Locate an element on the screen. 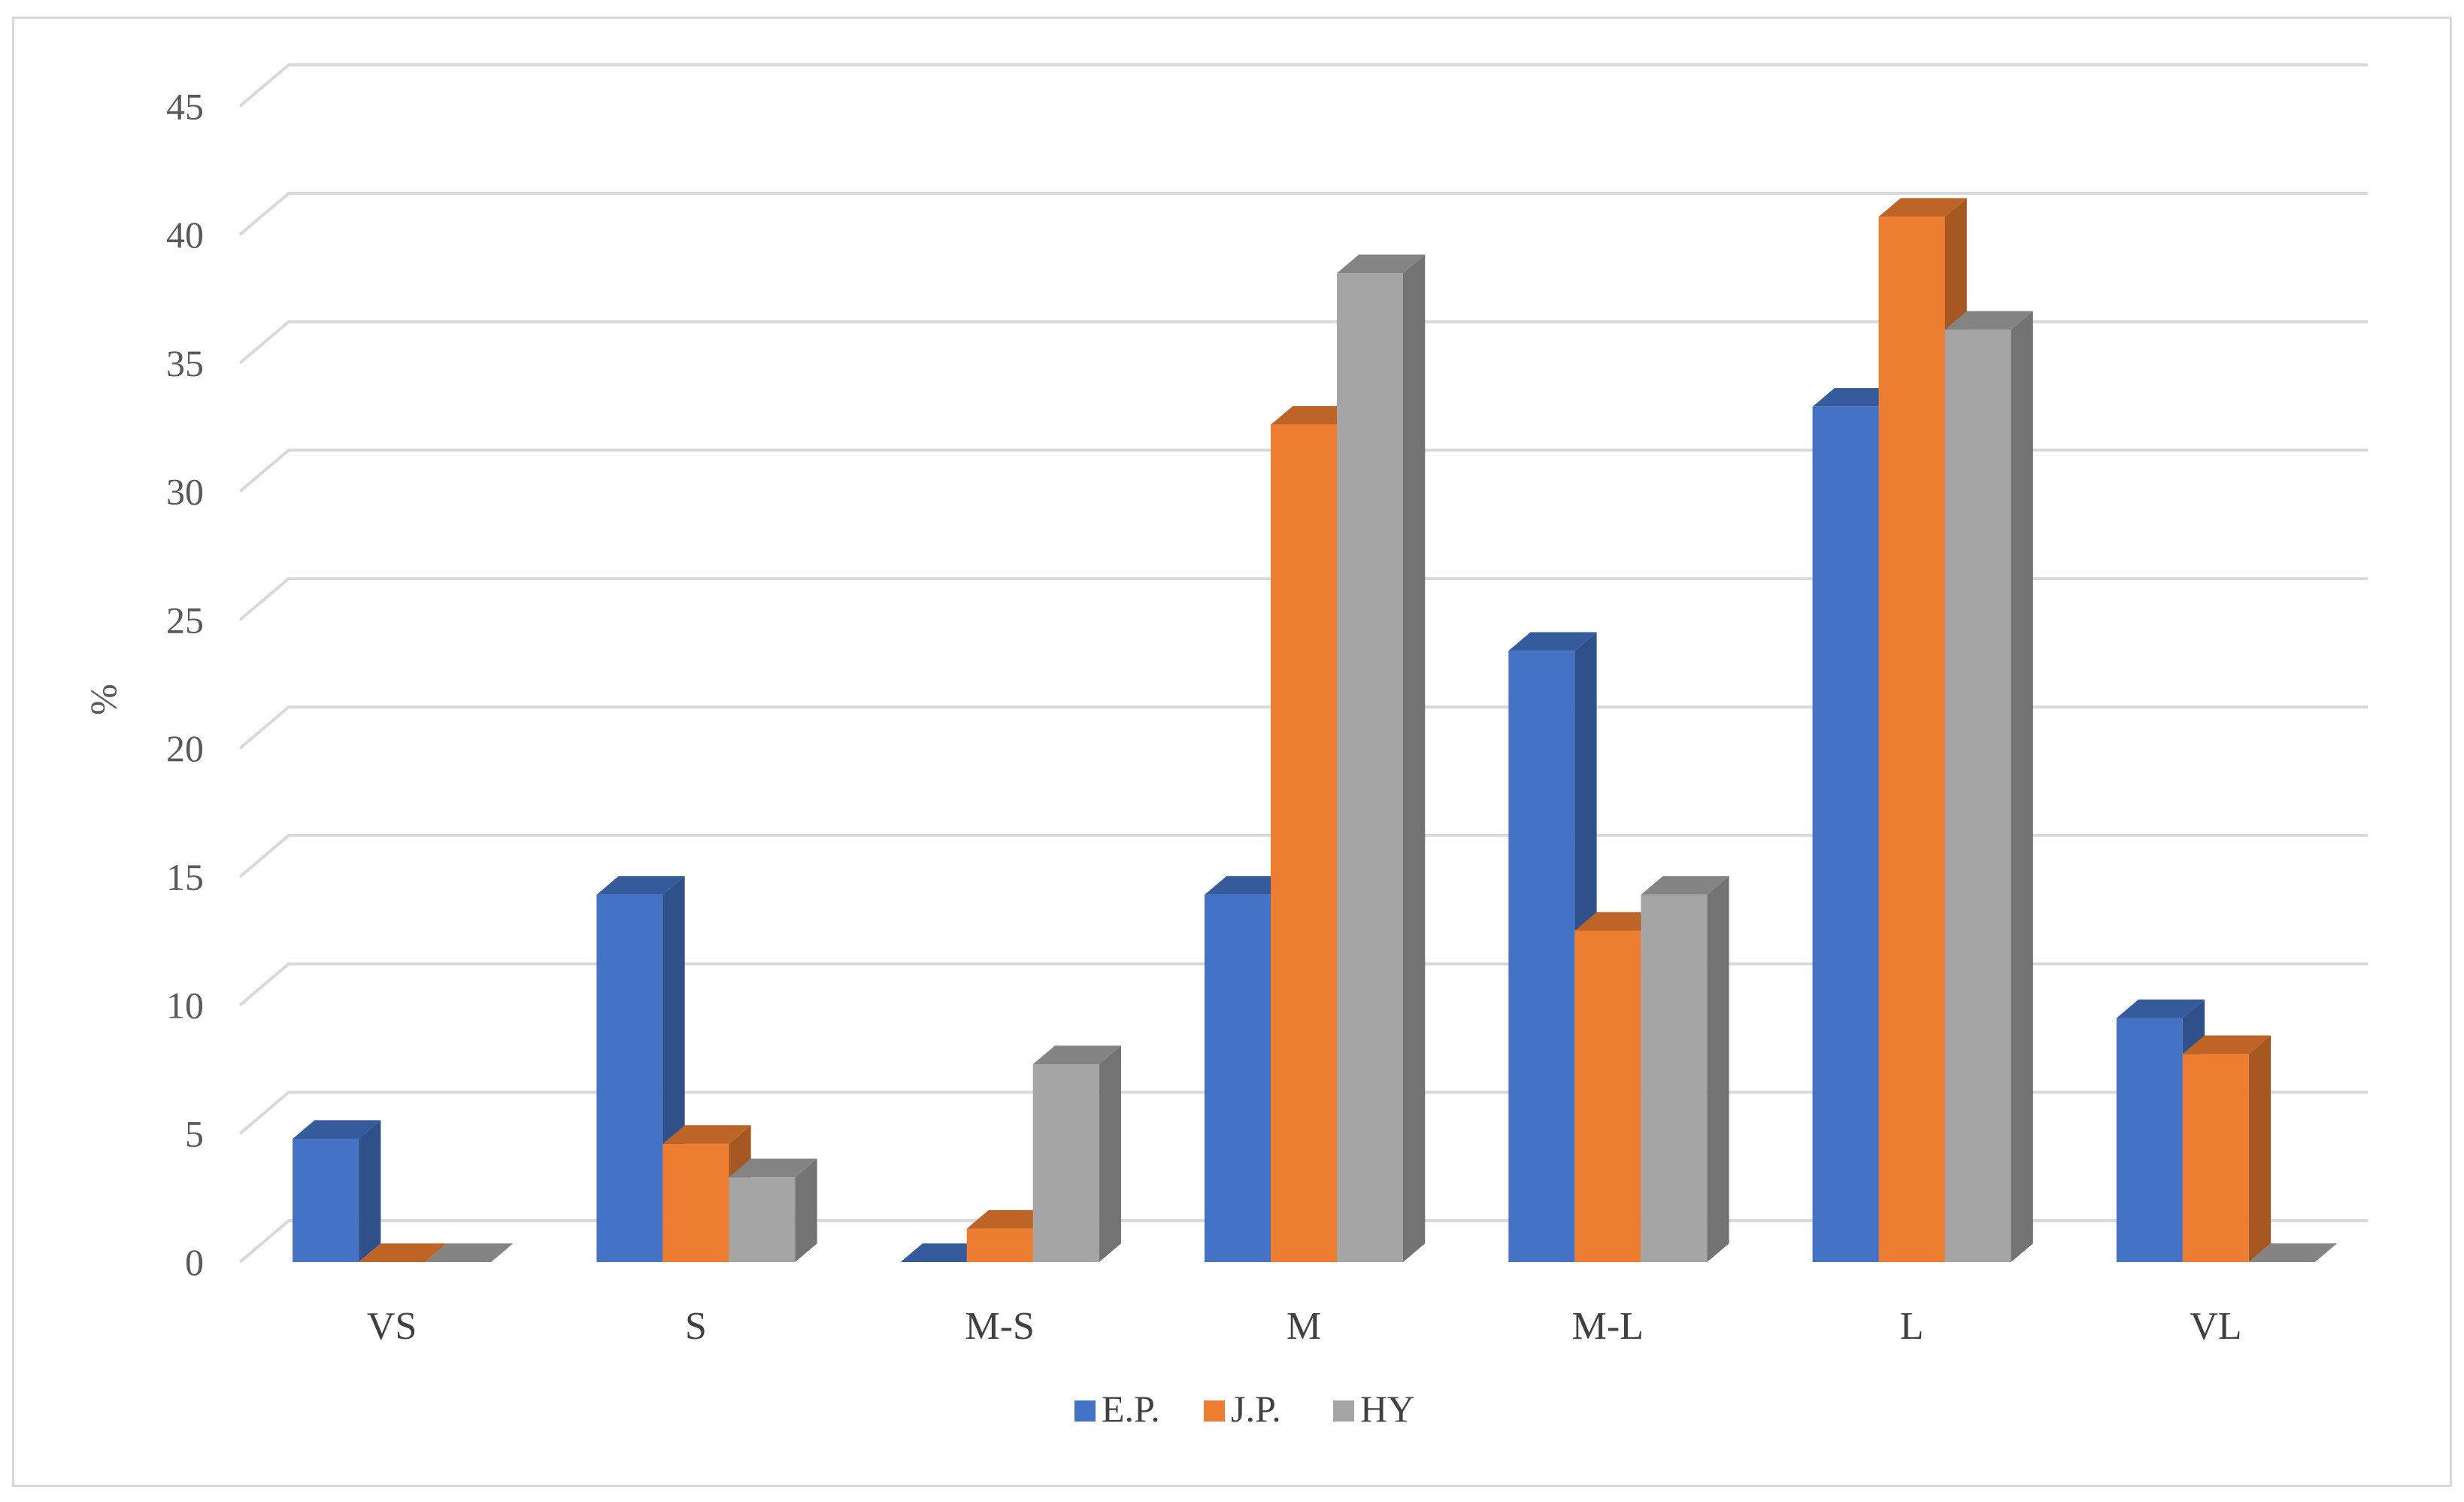 The width and height of the screenshot is (2464, 1502). x-category-label: L is located at coordinates (1912, 1326).